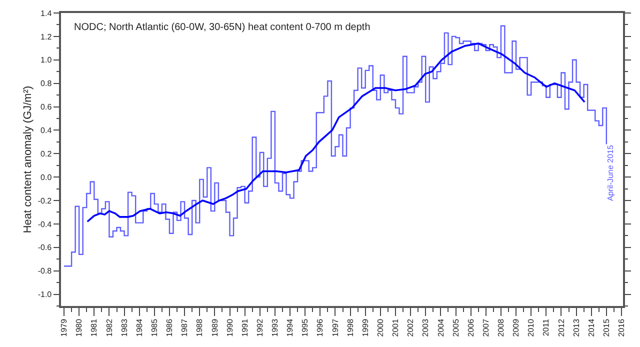  What do you see at coordinates (350, 327) in the screenshot?
I see `x-tick-label: 1998` at bounding box center [350, 327].